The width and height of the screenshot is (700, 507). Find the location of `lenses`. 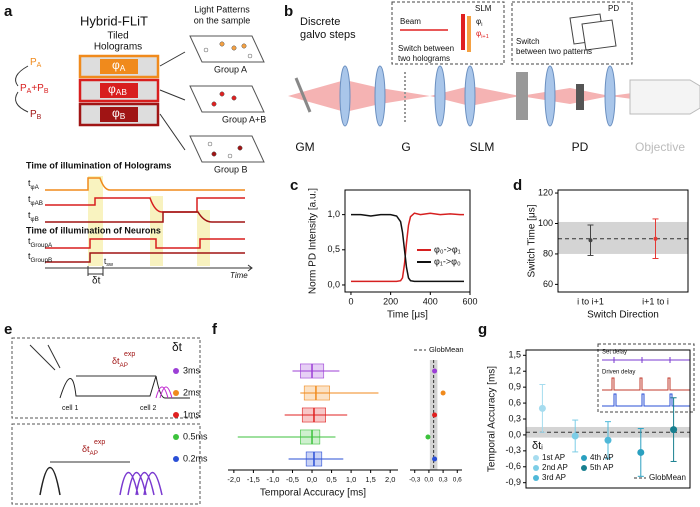

lenses is located at coordinates (477, 96).